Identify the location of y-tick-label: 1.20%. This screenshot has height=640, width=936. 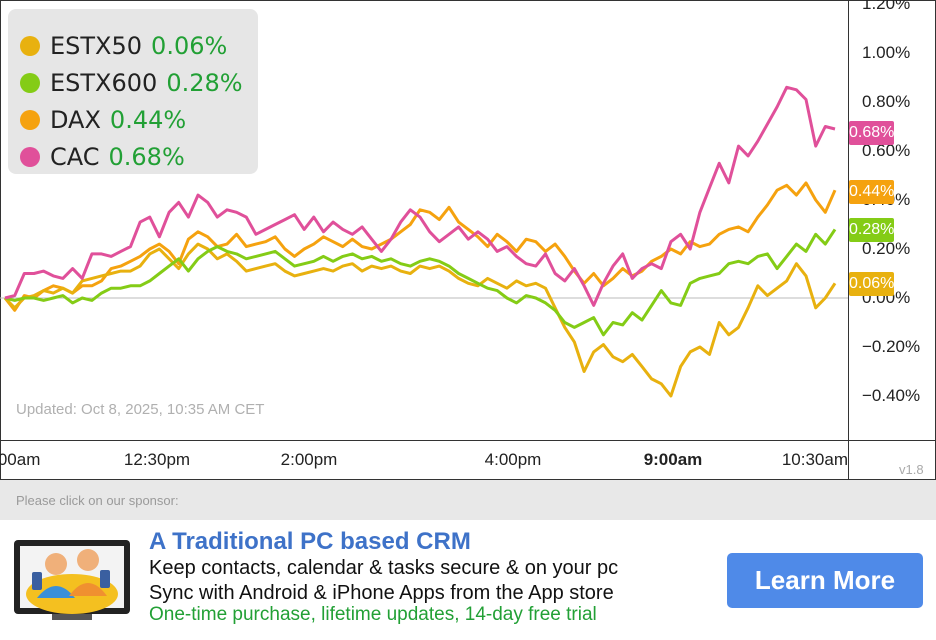
(886, 6).